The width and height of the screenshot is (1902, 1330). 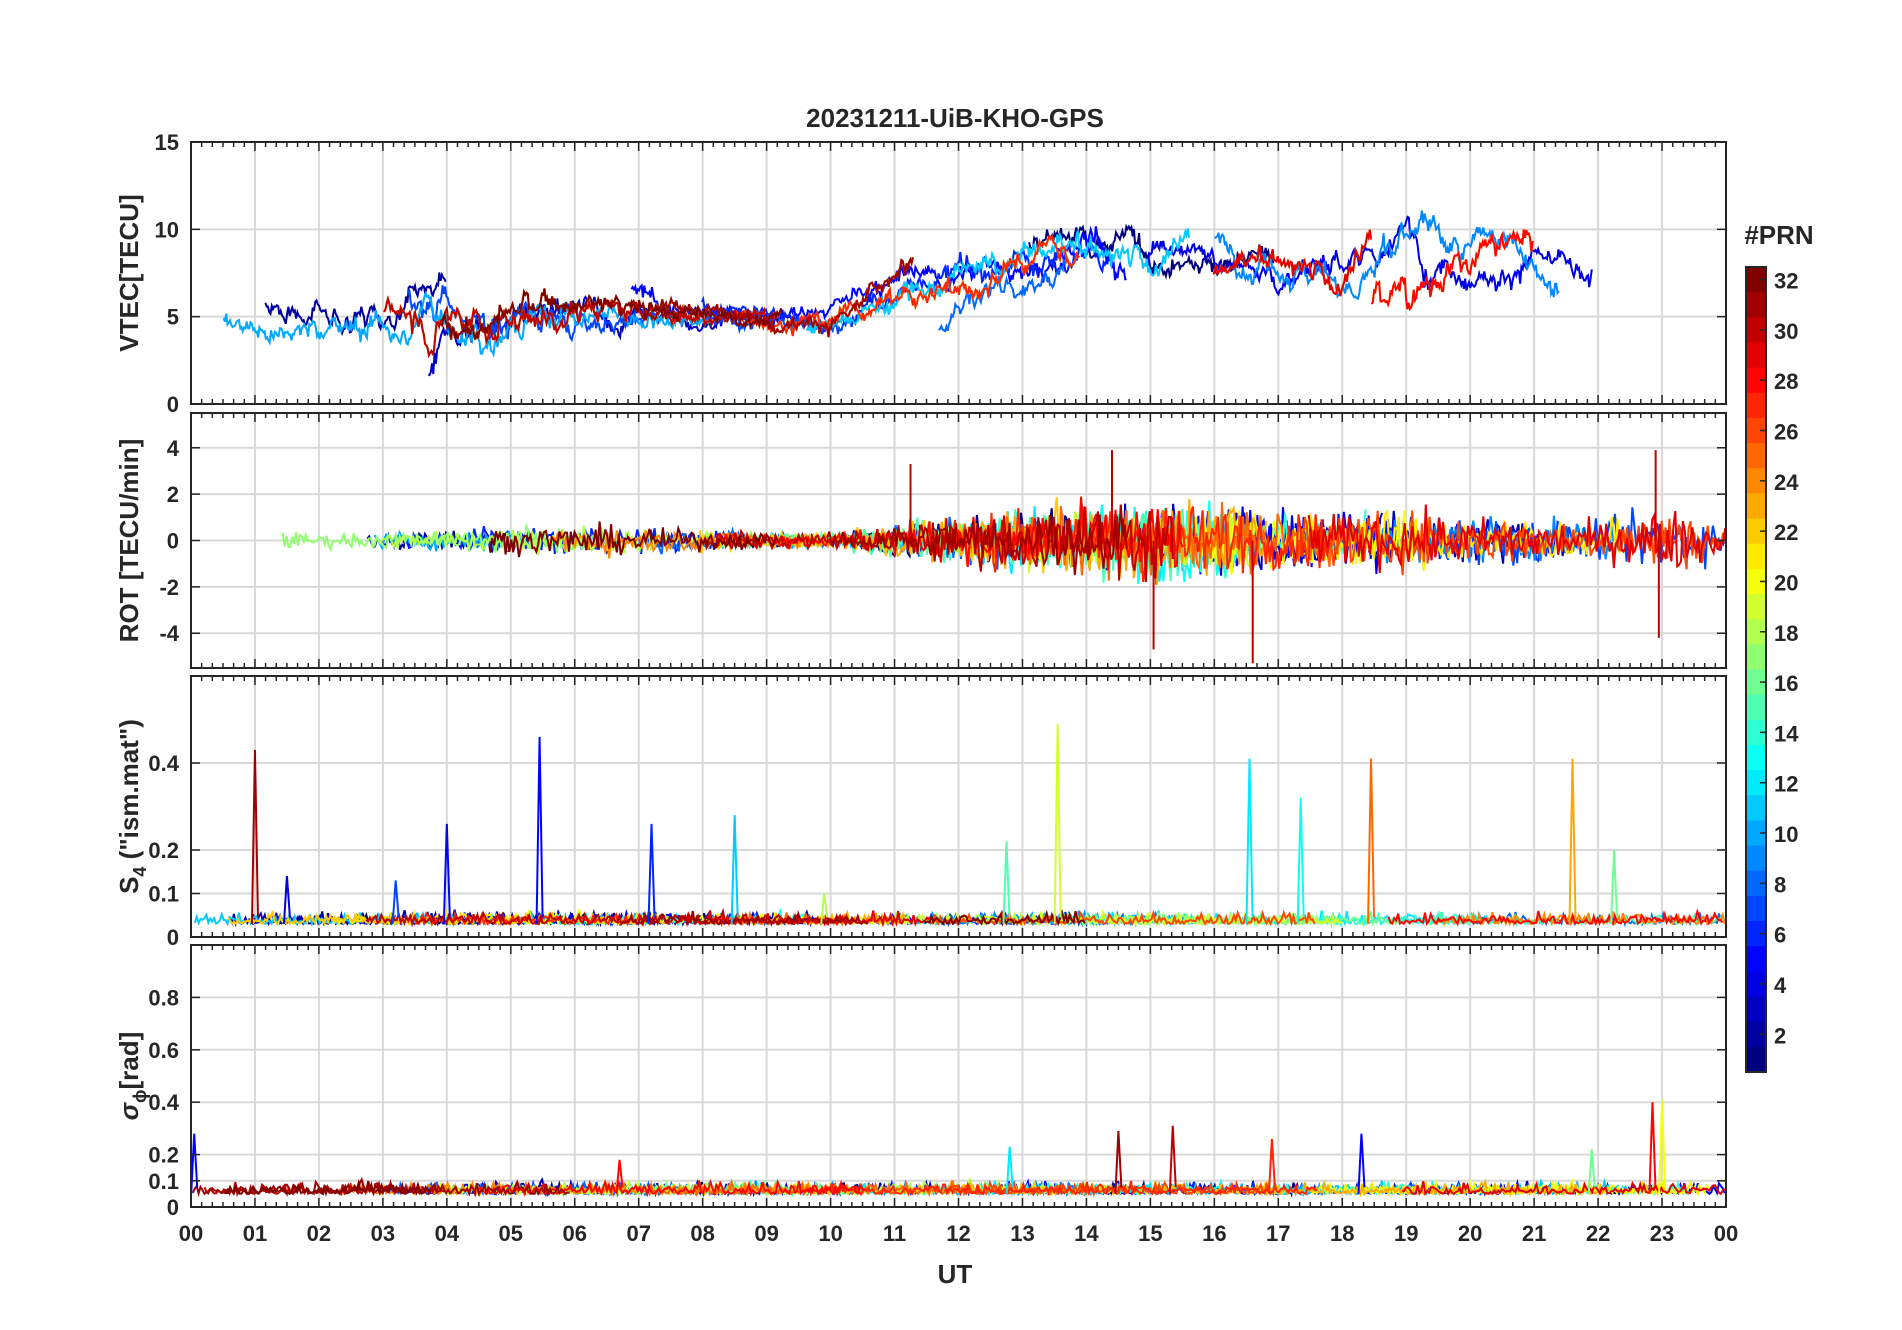 What do you see at coordinates (163, 1155) in the screenshot?
I see `y-tick-label: 0.2` at bounding box center [163, 1155].